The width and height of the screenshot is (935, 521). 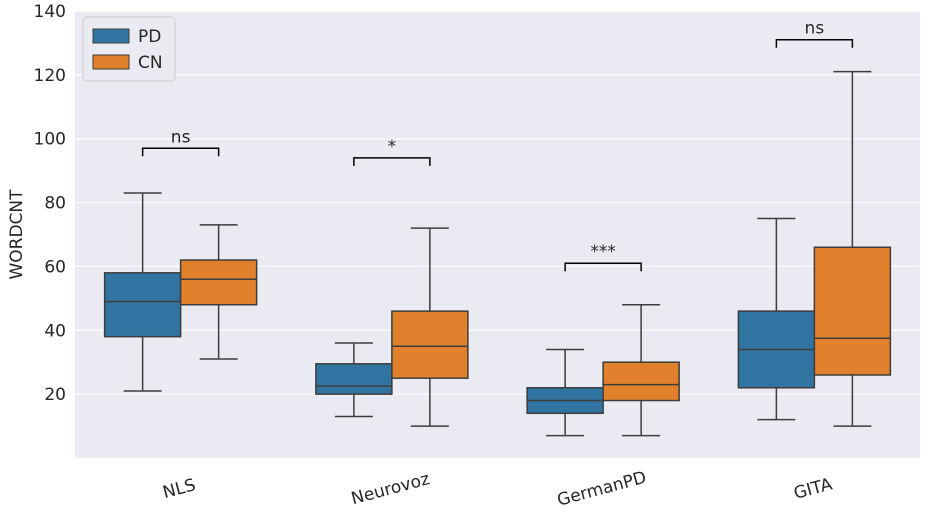 I want to click on box-pd-gita, so click(x=776, y=319).